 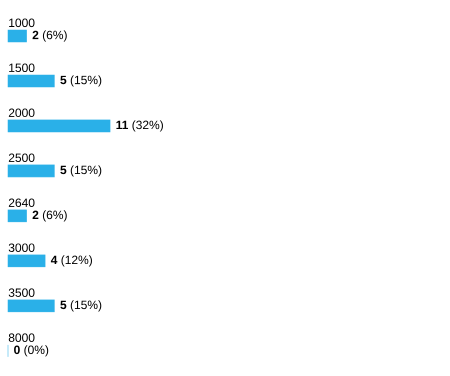 I want to click on y-tick-label: 1500, so click(x=21, y=68).